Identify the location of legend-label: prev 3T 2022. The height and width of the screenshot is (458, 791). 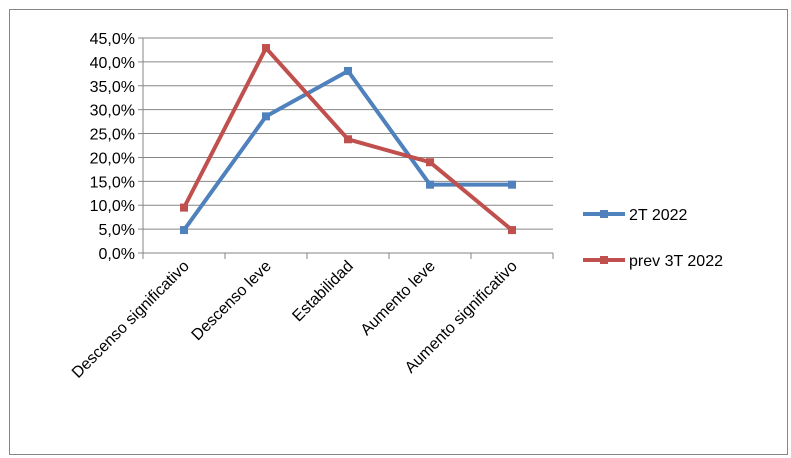
(676, 261).